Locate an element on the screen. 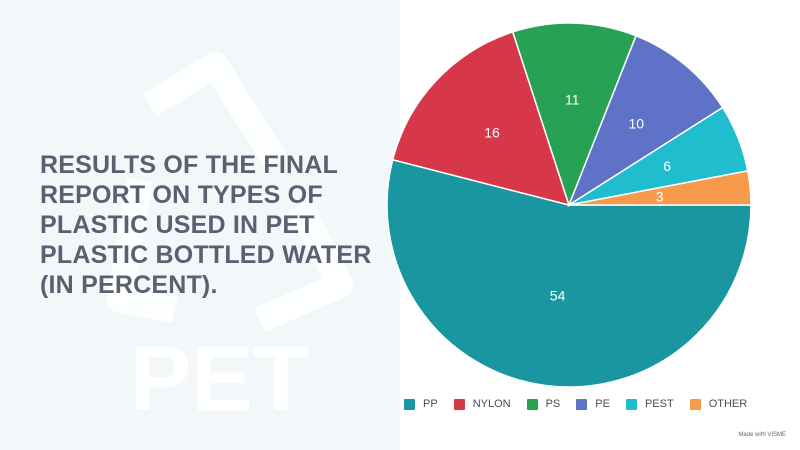 The width and height of the screenshot is (800, 450). slice-label-pe: 10 is located at coordinates (636, 124).